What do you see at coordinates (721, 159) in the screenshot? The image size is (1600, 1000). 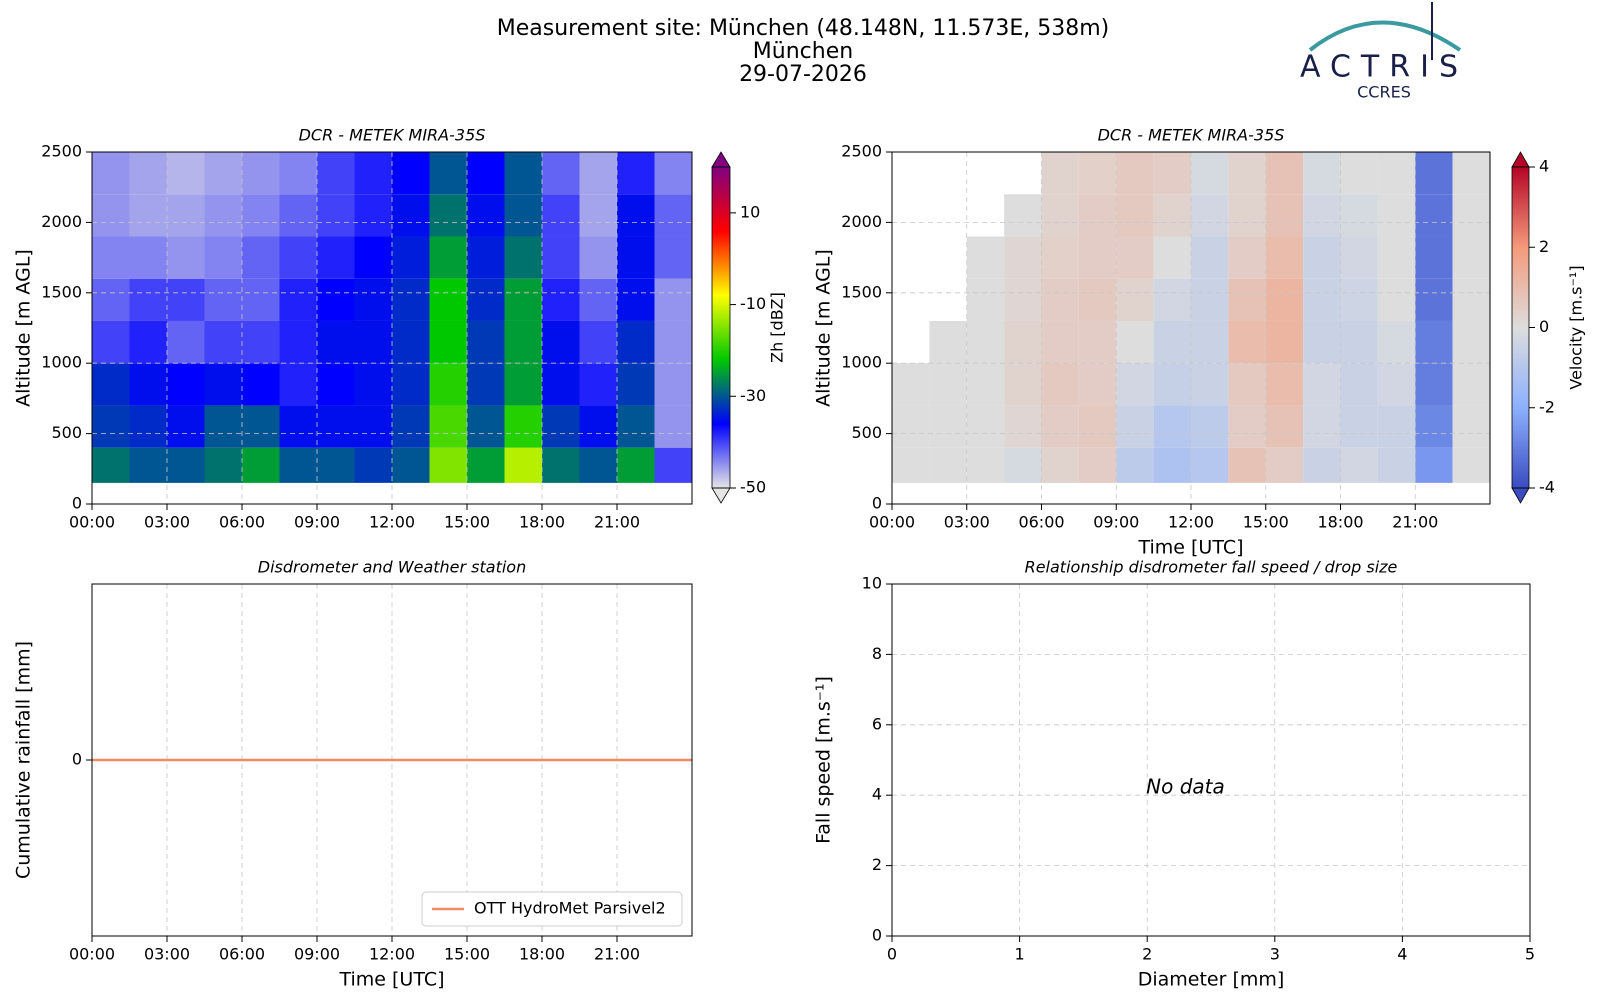 I see `colorbar-extend` at bounding box center [721, 159].